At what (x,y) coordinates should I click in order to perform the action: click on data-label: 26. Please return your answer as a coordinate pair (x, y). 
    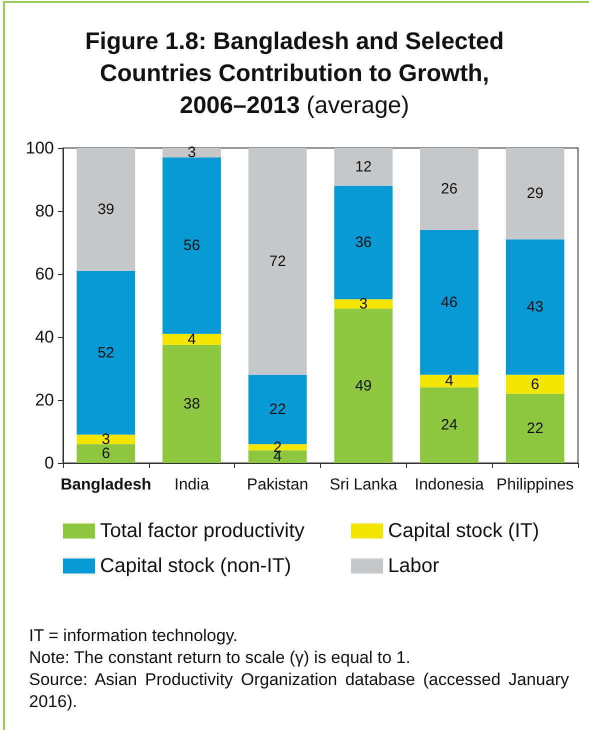
    Looking at the image, I should click on (449, 189).